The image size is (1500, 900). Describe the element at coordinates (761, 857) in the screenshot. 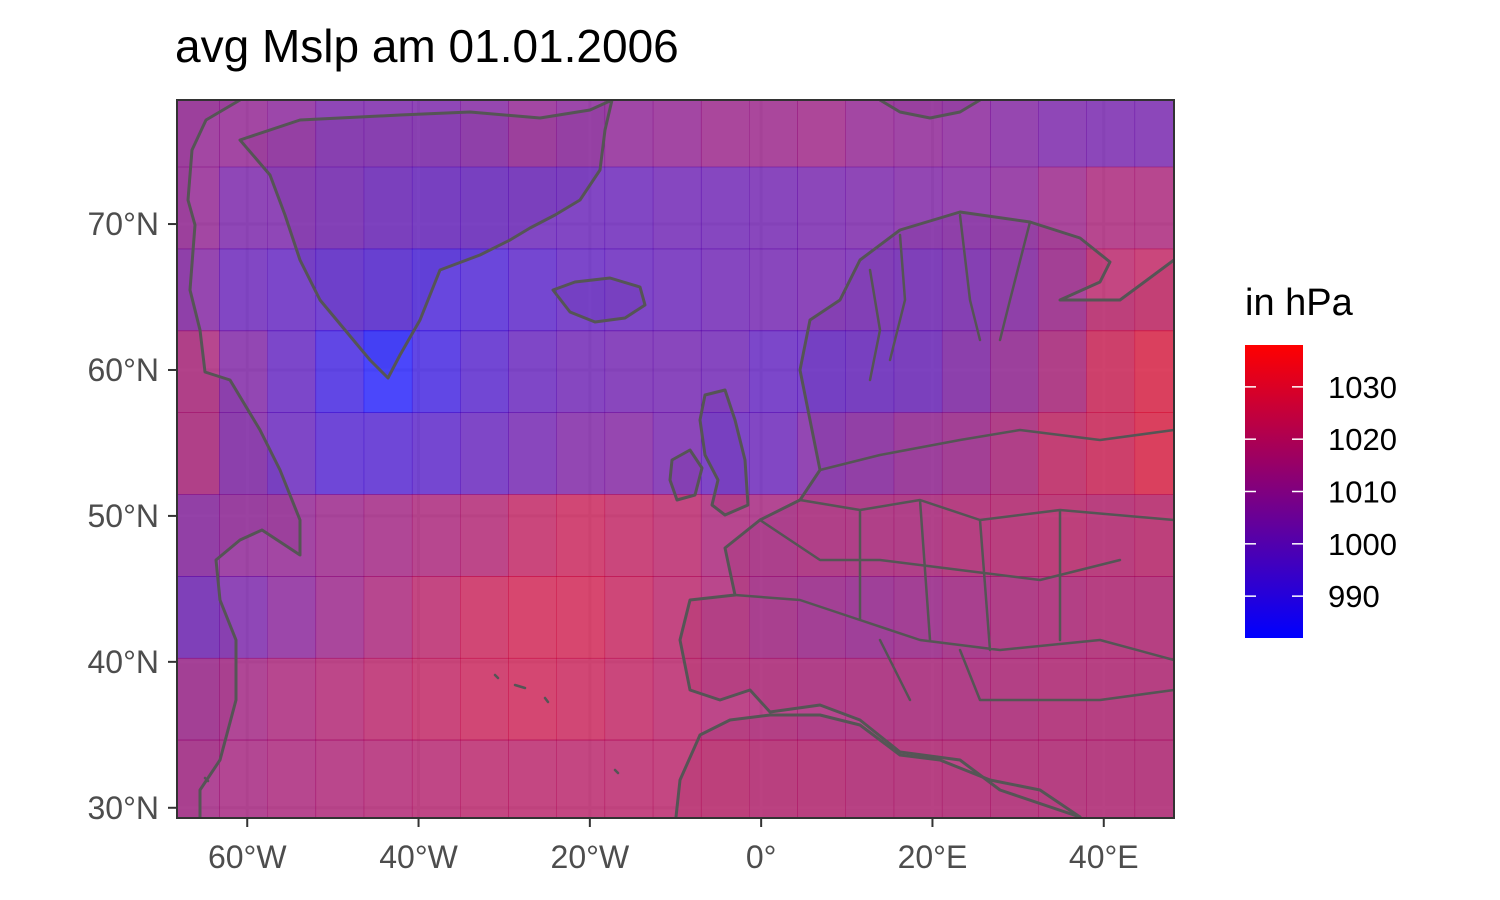

I see `x-tick-label: 0°` at that location.